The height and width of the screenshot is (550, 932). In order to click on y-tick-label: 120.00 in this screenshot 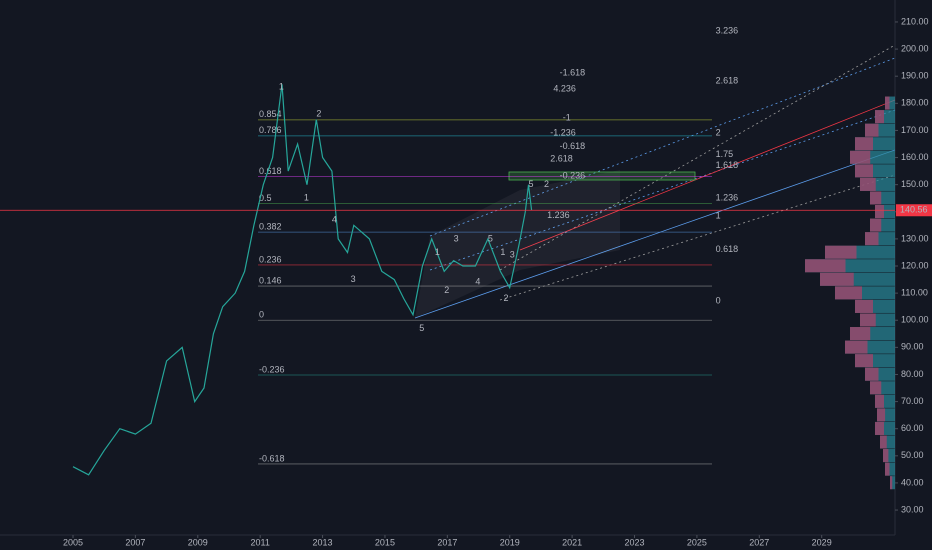, I will do `click(915, 265)`.